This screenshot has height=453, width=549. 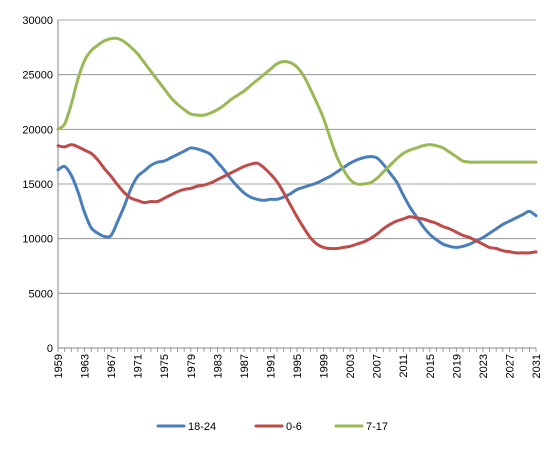 What do you see at coordinates (537, 366) in the screenshot?
I see `x-tick-label: 2031` at bounding box center [537, 366].